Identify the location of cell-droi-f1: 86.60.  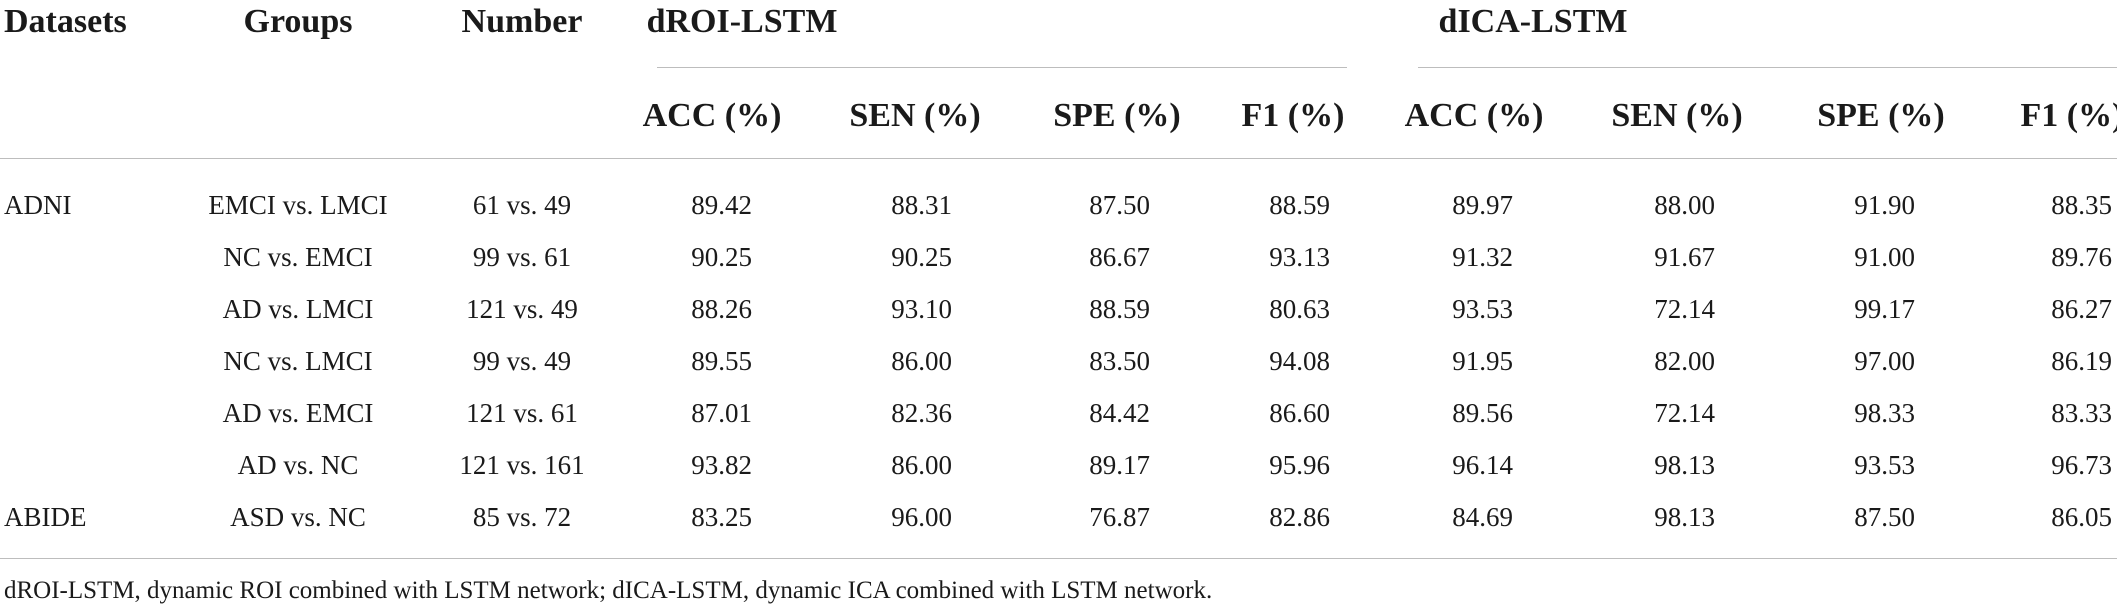
(1299, 413).